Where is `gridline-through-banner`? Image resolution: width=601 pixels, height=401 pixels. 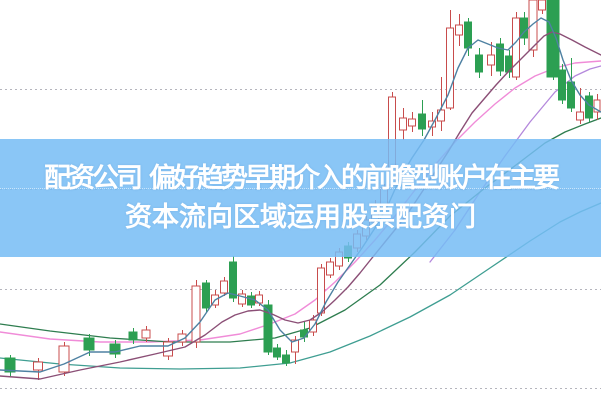 gridline-through-banner is located at coordinates (300, 188).